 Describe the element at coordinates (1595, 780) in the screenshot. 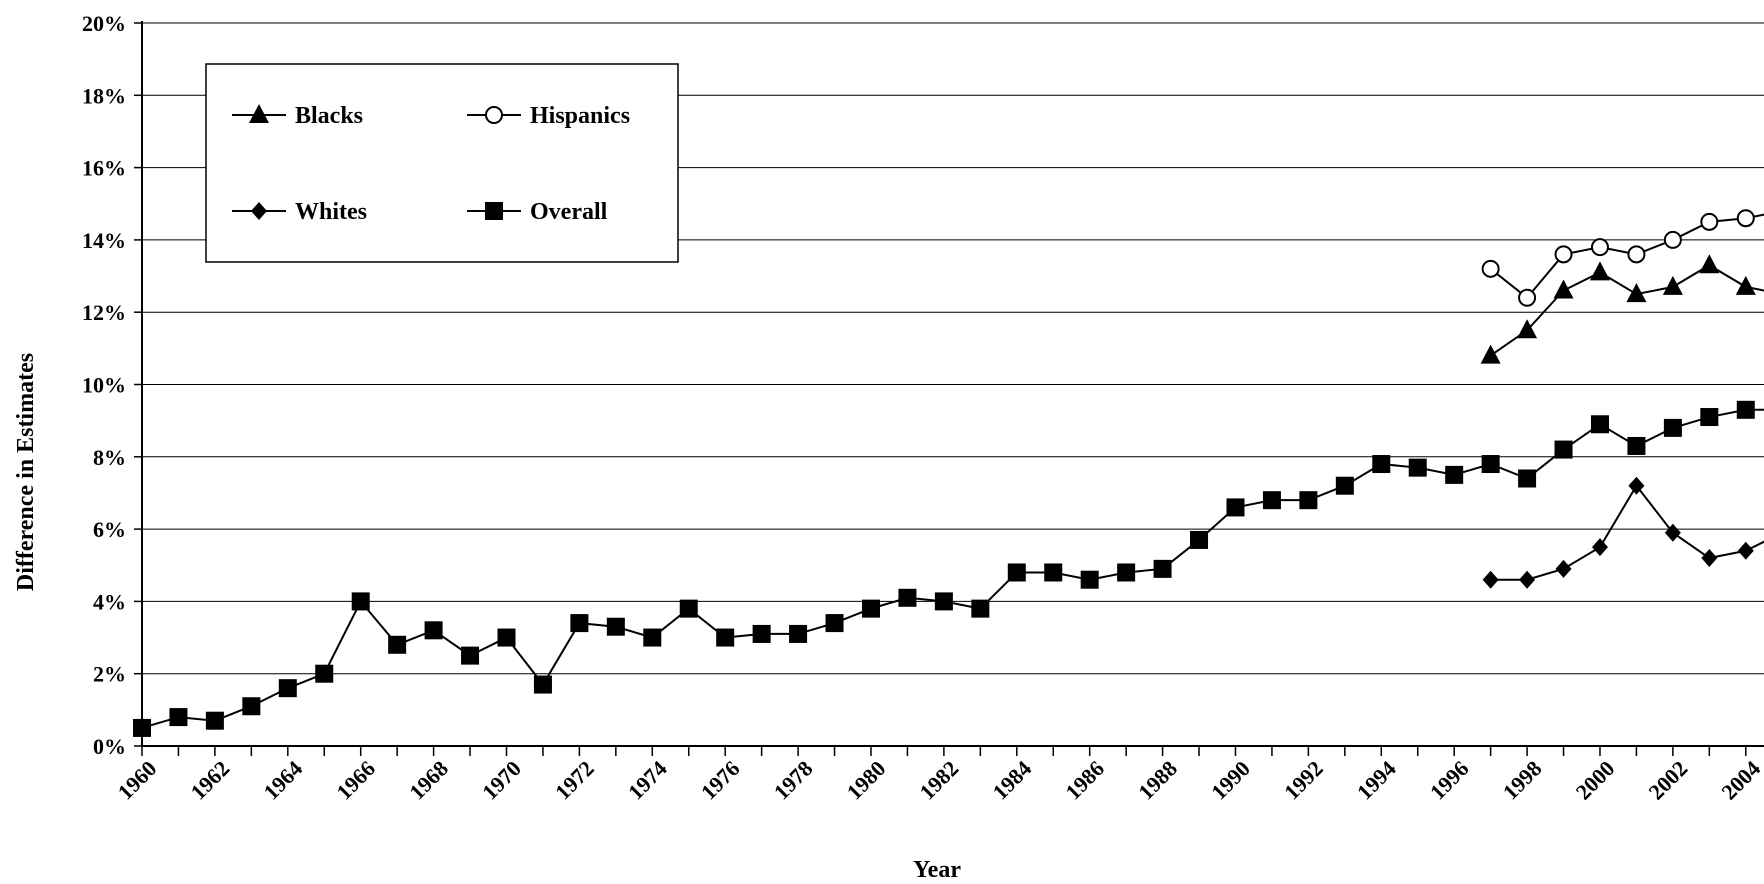

I see `x-tick-label: 2000` at that location.